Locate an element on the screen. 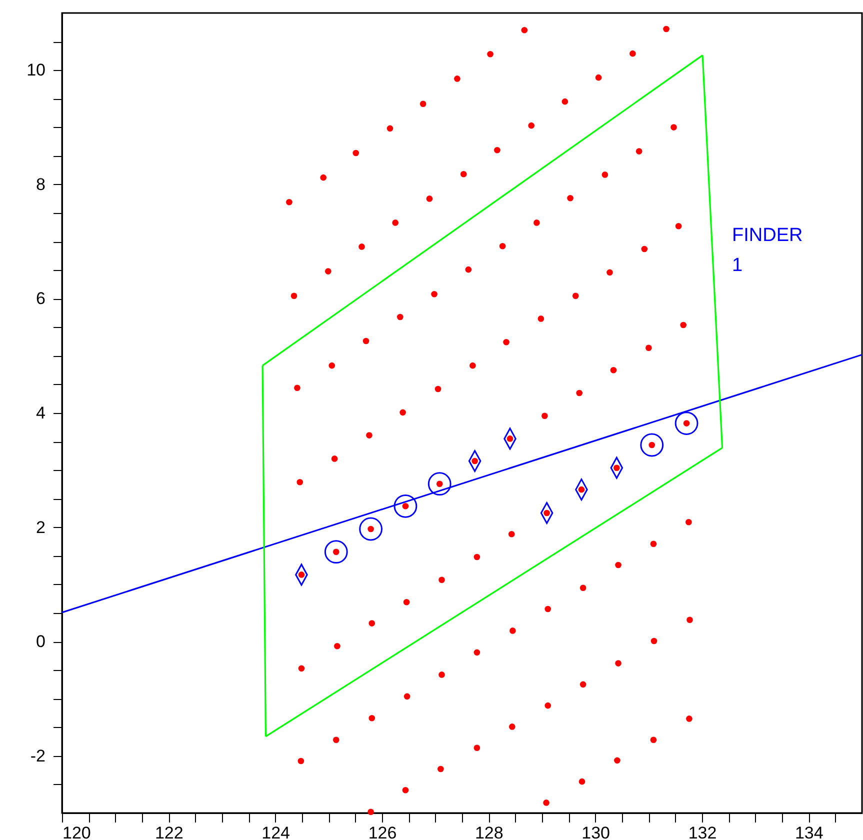 The width and height of the screenshot is (863, 840). y-tick-label: 0 is located at coordinates (41, 642).